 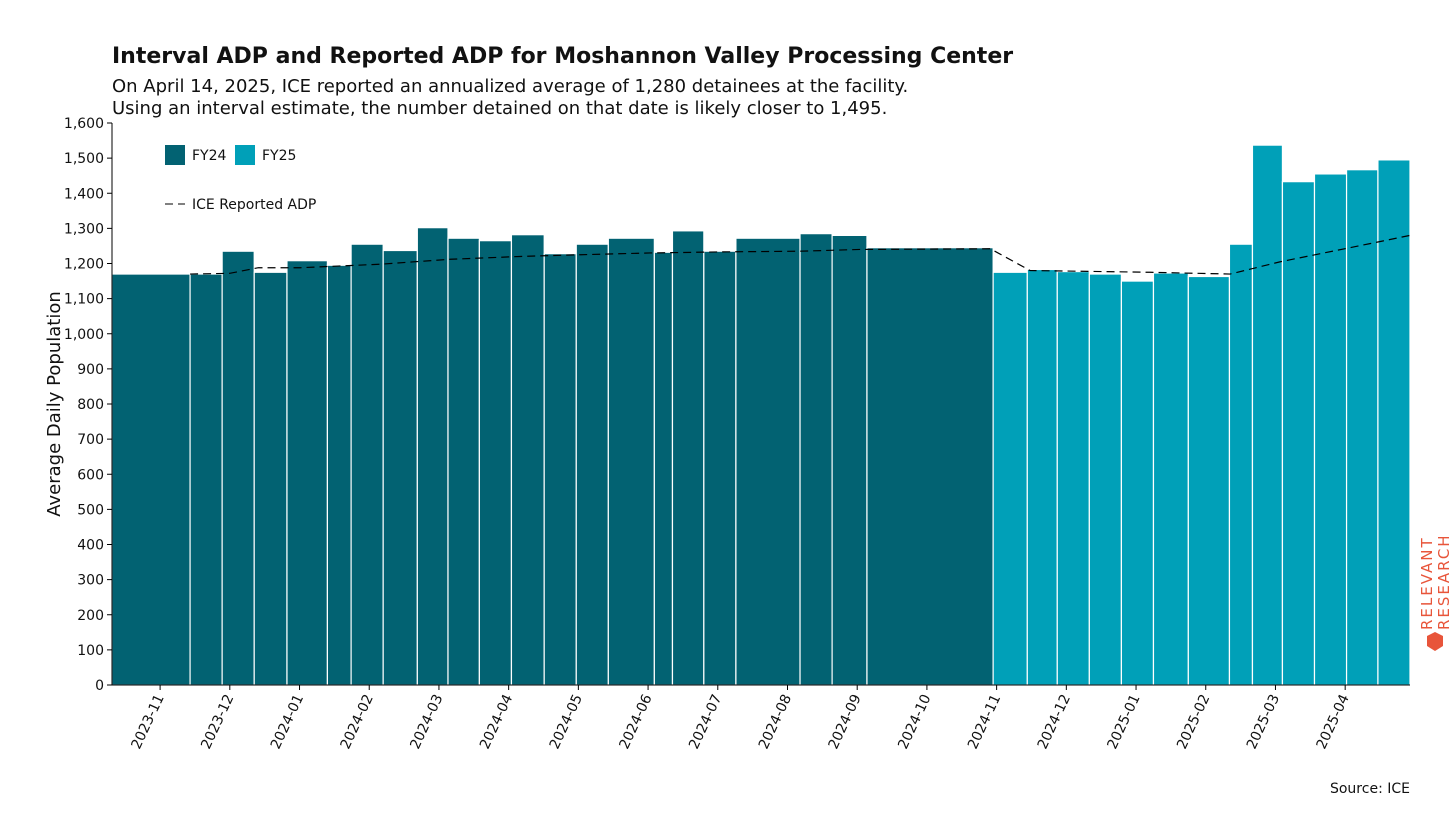 What do you see at coordinates (84, 124) in the screenshot?
I see `y-tick-label: 1,600` at bounding box center [84, 124].